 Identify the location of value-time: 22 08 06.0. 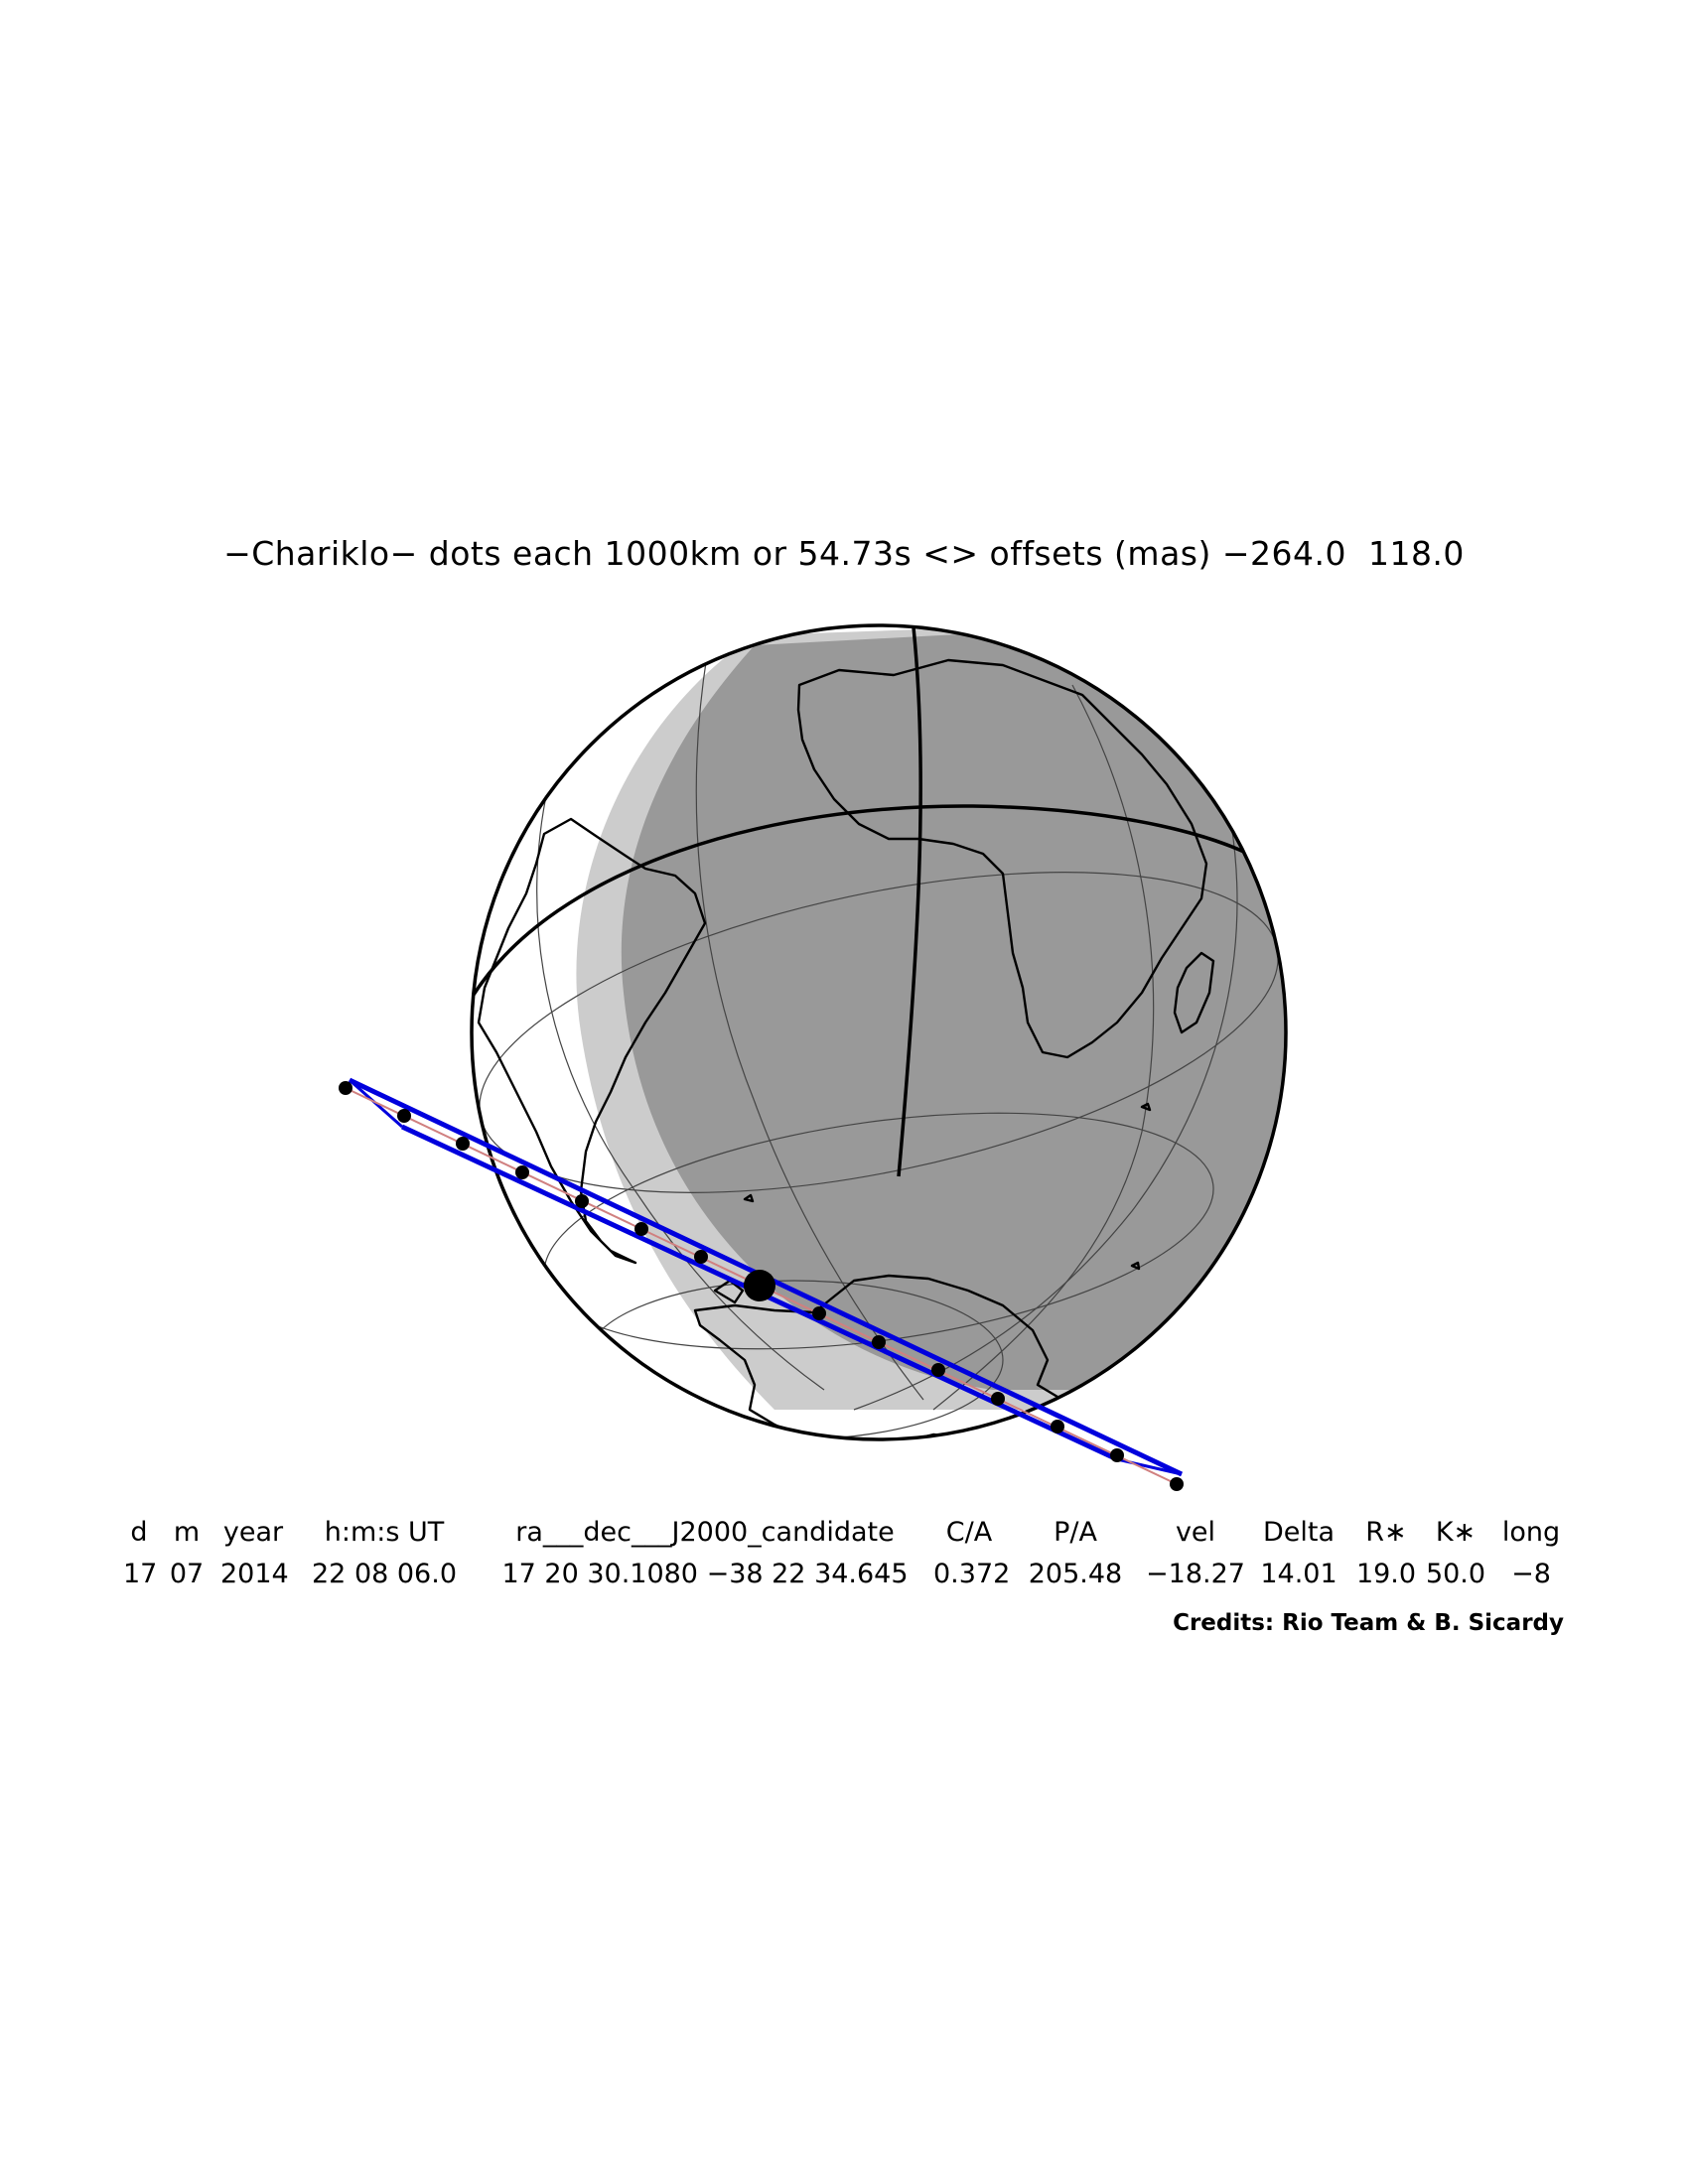
(384, 1574).